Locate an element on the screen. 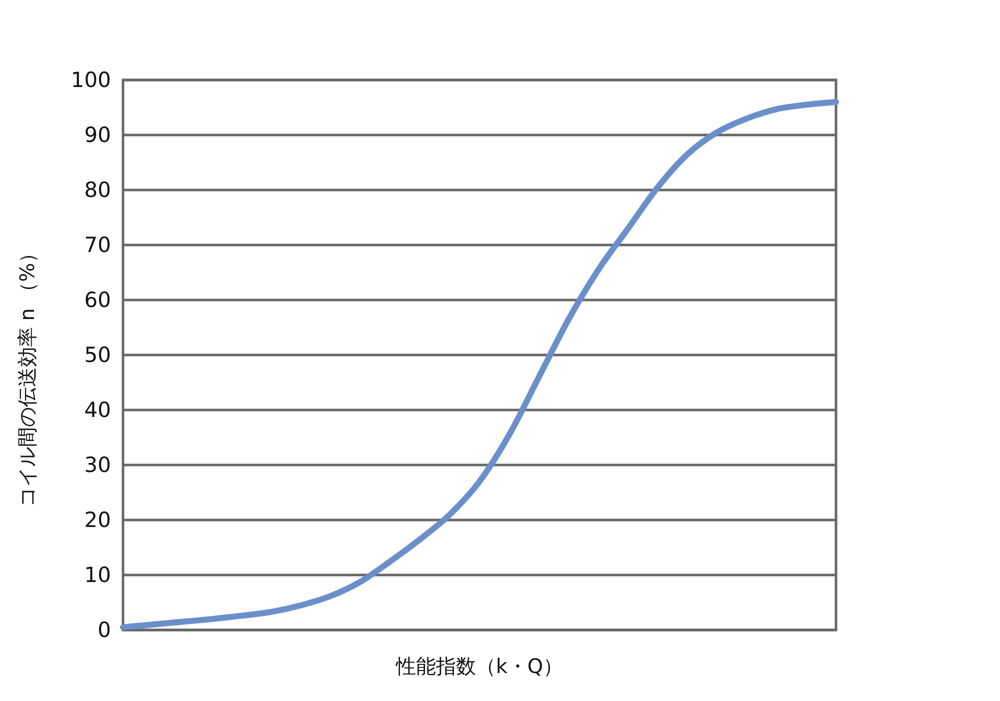  y-tick-label: 50 is located at coordinates (97, 355).